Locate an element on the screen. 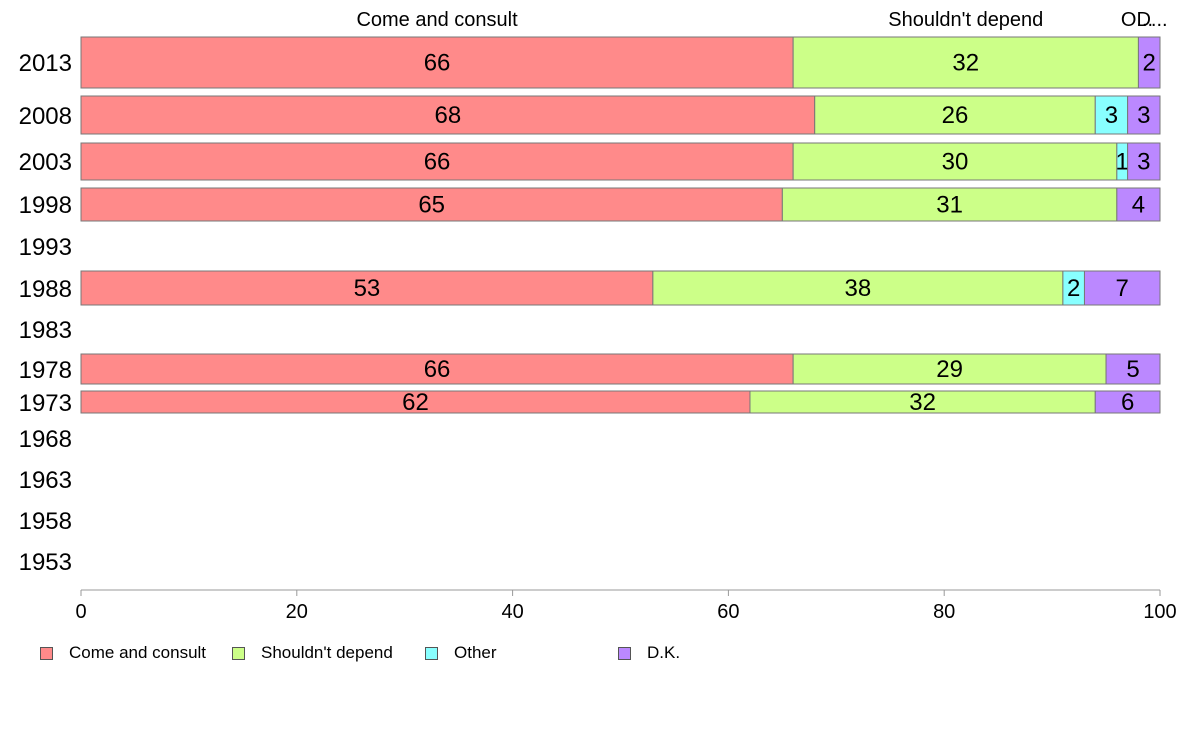 This screenshot has height=736, width=1188. year-label-2003: 2003 is located at coordinates (45, 162).